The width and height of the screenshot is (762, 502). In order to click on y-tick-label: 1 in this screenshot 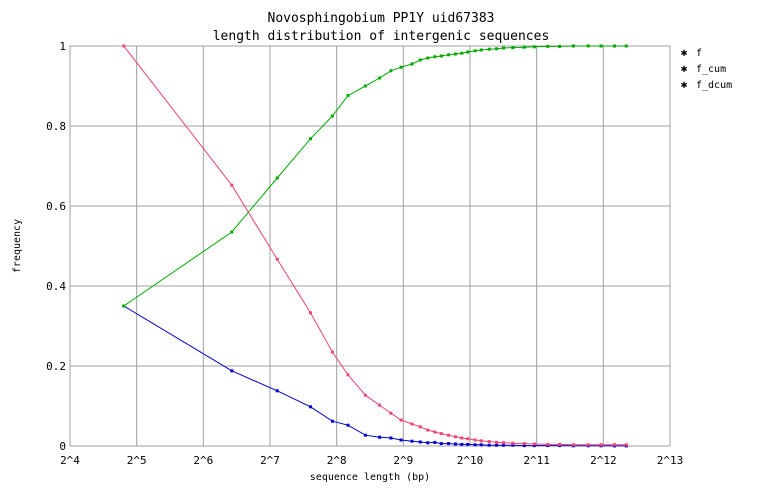, I will do `click(62, 46)`.